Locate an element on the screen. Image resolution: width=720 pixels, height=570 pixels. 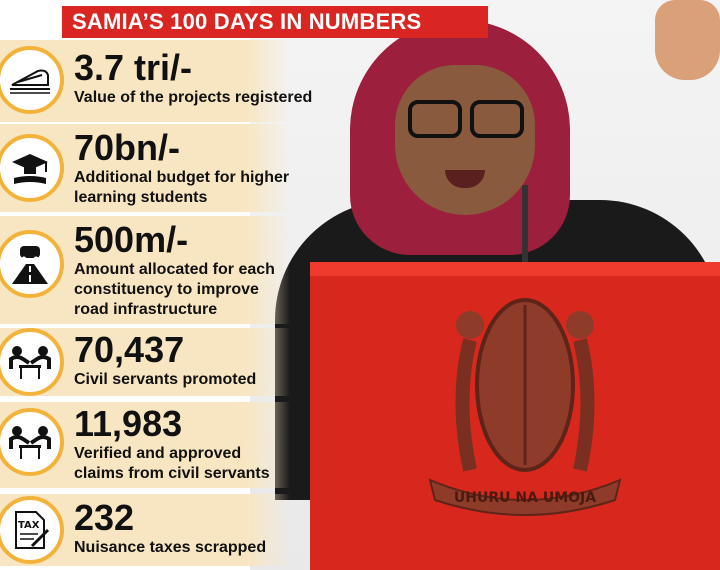
raised-hand is located at coordinates (687, 40).